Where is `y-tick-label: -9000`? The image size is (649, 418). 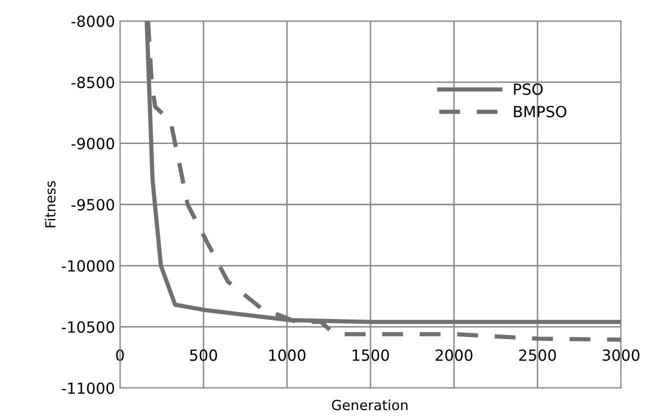
y-tick-label: -9000 is located at coordinates (92, 144).